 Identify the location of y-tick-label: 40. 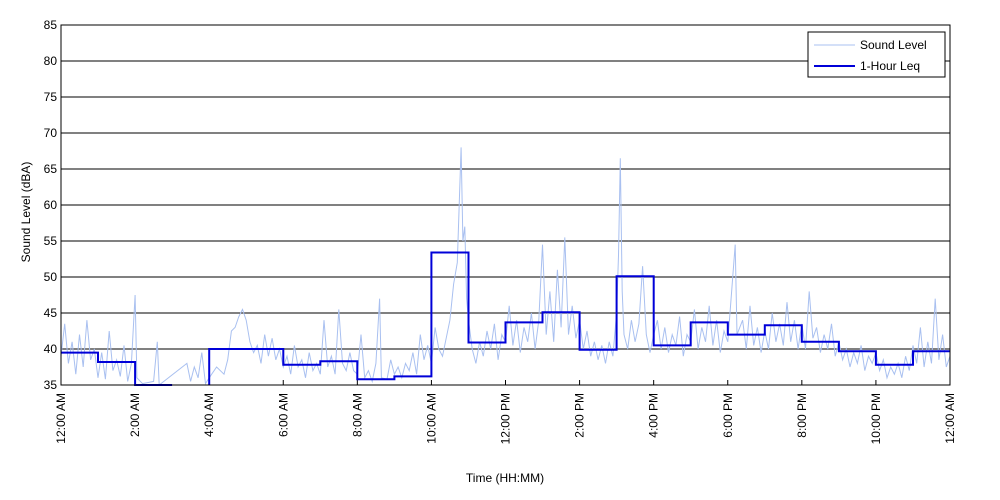
(51, 349).